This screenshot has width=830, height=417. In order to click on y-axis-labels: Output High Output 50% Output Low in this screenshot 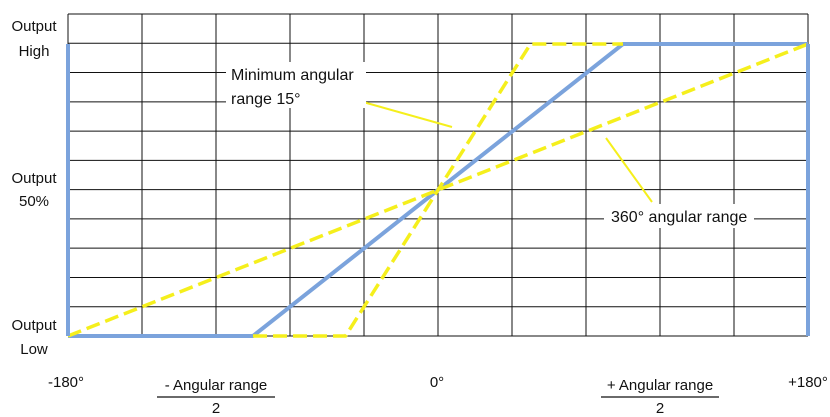, I will do `click(34, 188)`.